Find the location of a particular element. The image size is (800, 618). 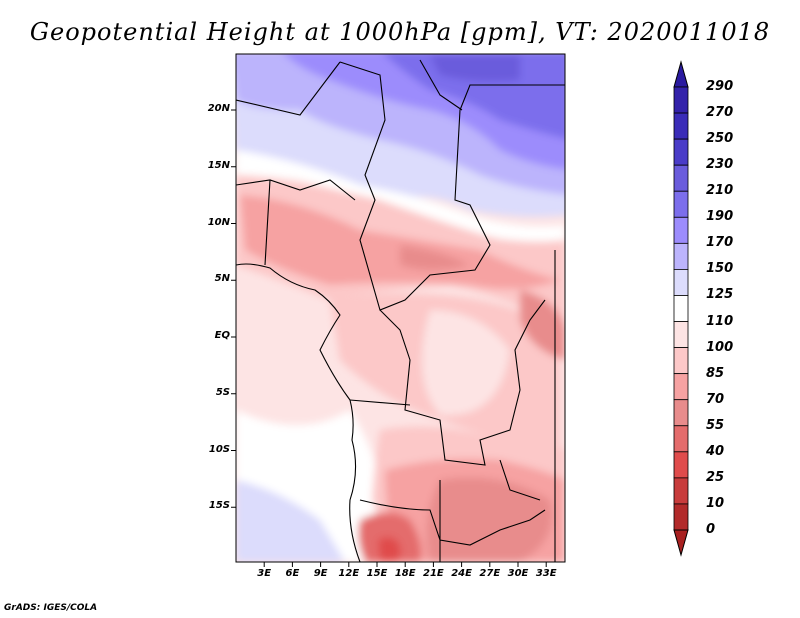

colorbar-min-arrow is located at coordinates (681, 543).